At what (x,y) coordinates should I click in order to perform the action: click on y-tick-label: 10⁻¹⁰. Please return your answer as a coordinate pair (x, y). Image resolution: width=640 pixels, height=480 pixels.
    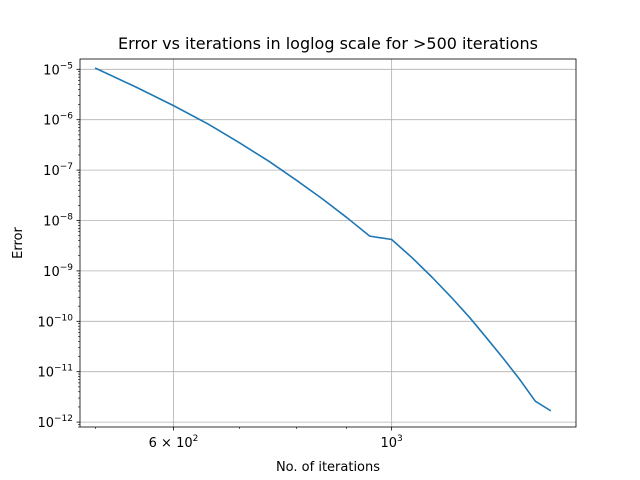
    Looking at the image, I should click on (55, 321).